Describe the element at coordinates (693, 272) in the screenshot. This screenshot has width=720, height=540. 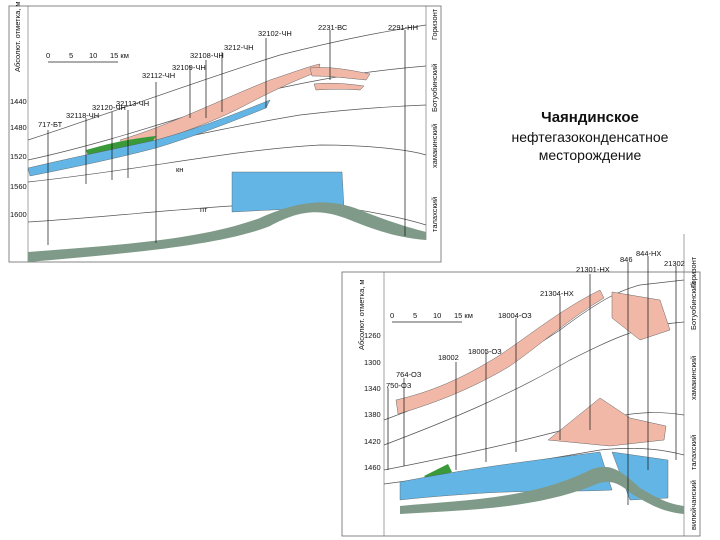
I see `section2-horizon-header: Горизонт` at that location.